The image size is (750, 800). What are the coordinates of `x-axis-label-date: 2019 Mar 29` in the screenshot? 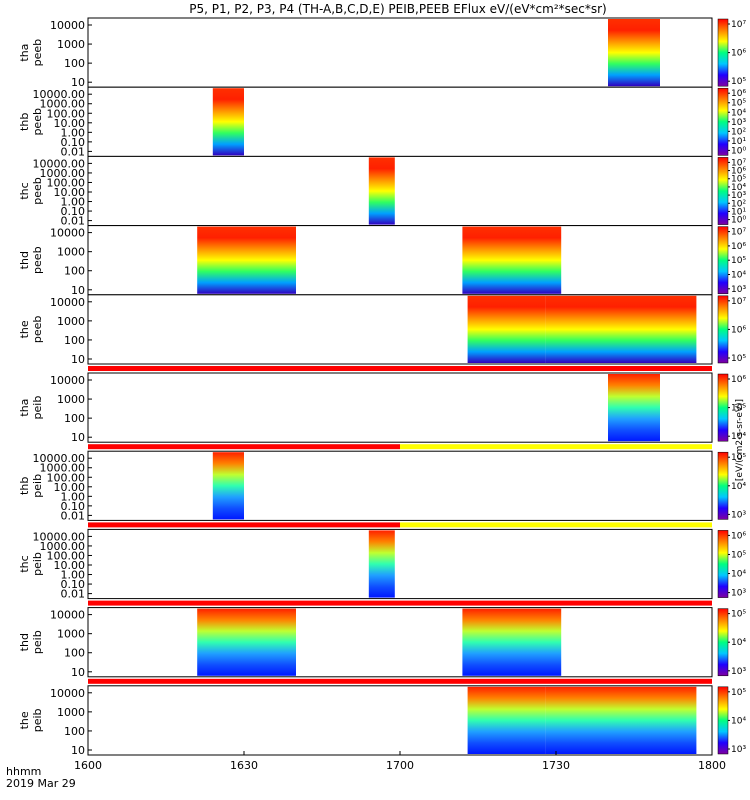 It's located at (41, 783).